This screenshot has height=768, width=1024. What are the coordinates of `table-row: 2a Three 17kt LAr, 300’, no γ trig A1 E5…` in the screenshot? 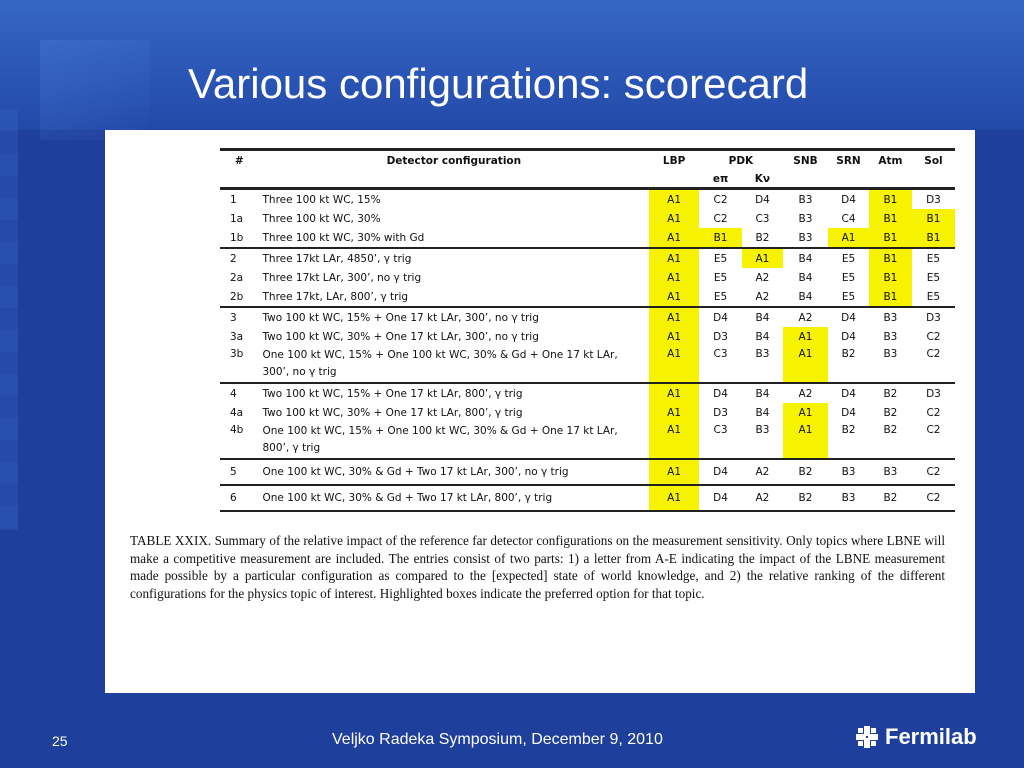 It's located at (587, 277).